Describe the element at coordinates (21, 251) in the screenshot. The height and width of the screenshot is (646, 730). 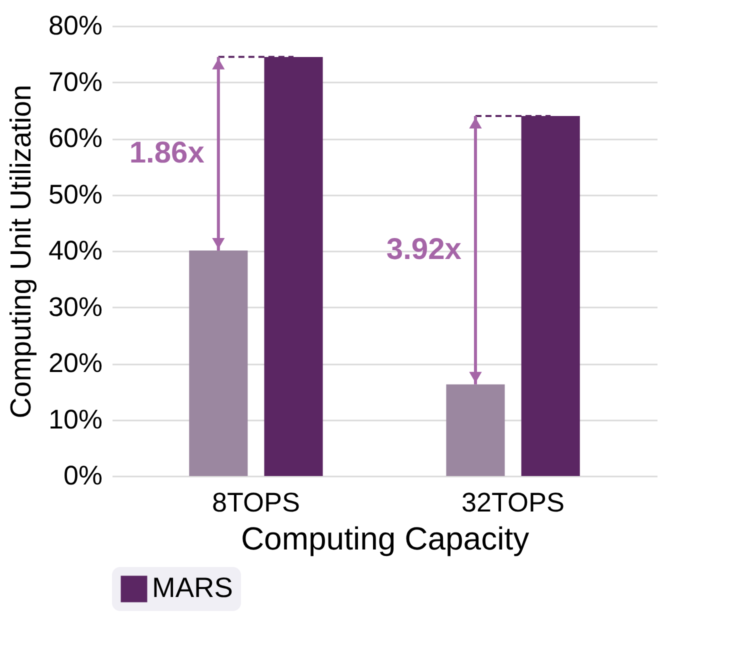
I see `y-axis-title: Computing Unit Utilization` at that location.